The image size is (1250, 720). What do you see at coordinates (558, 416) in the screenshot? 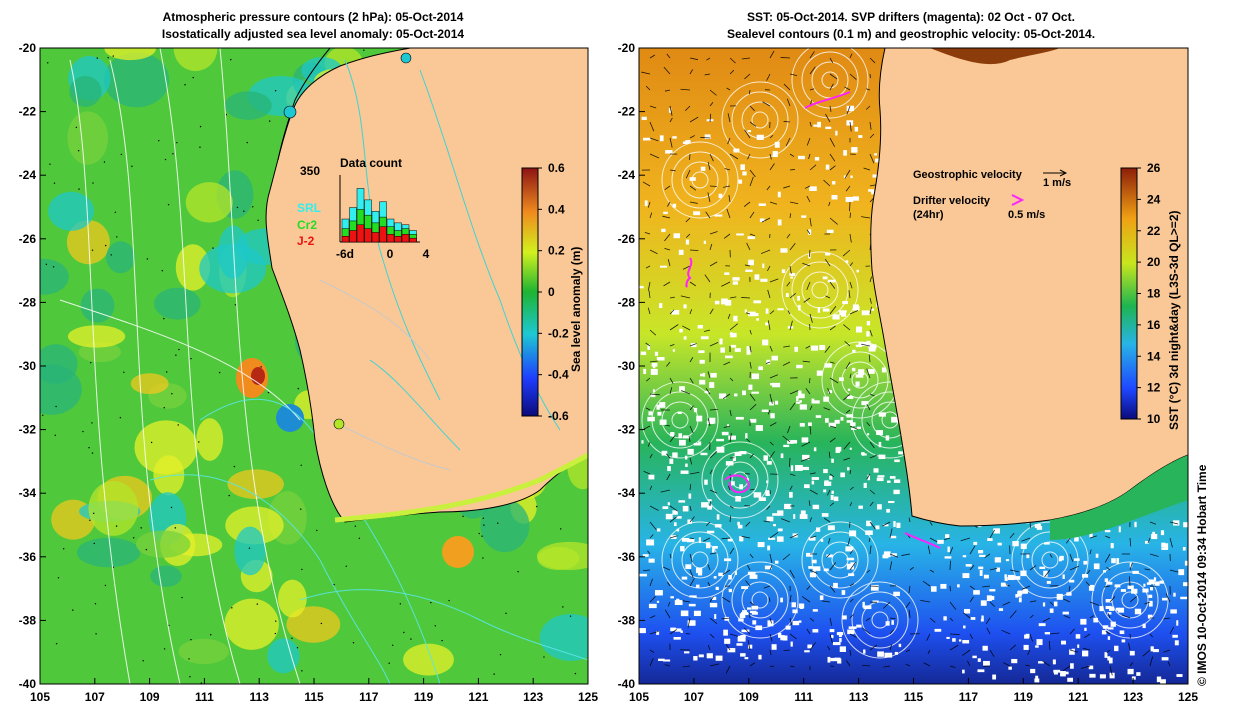
I see `colorbar-tick-label: -0.6` at bounding box center [558, 416].